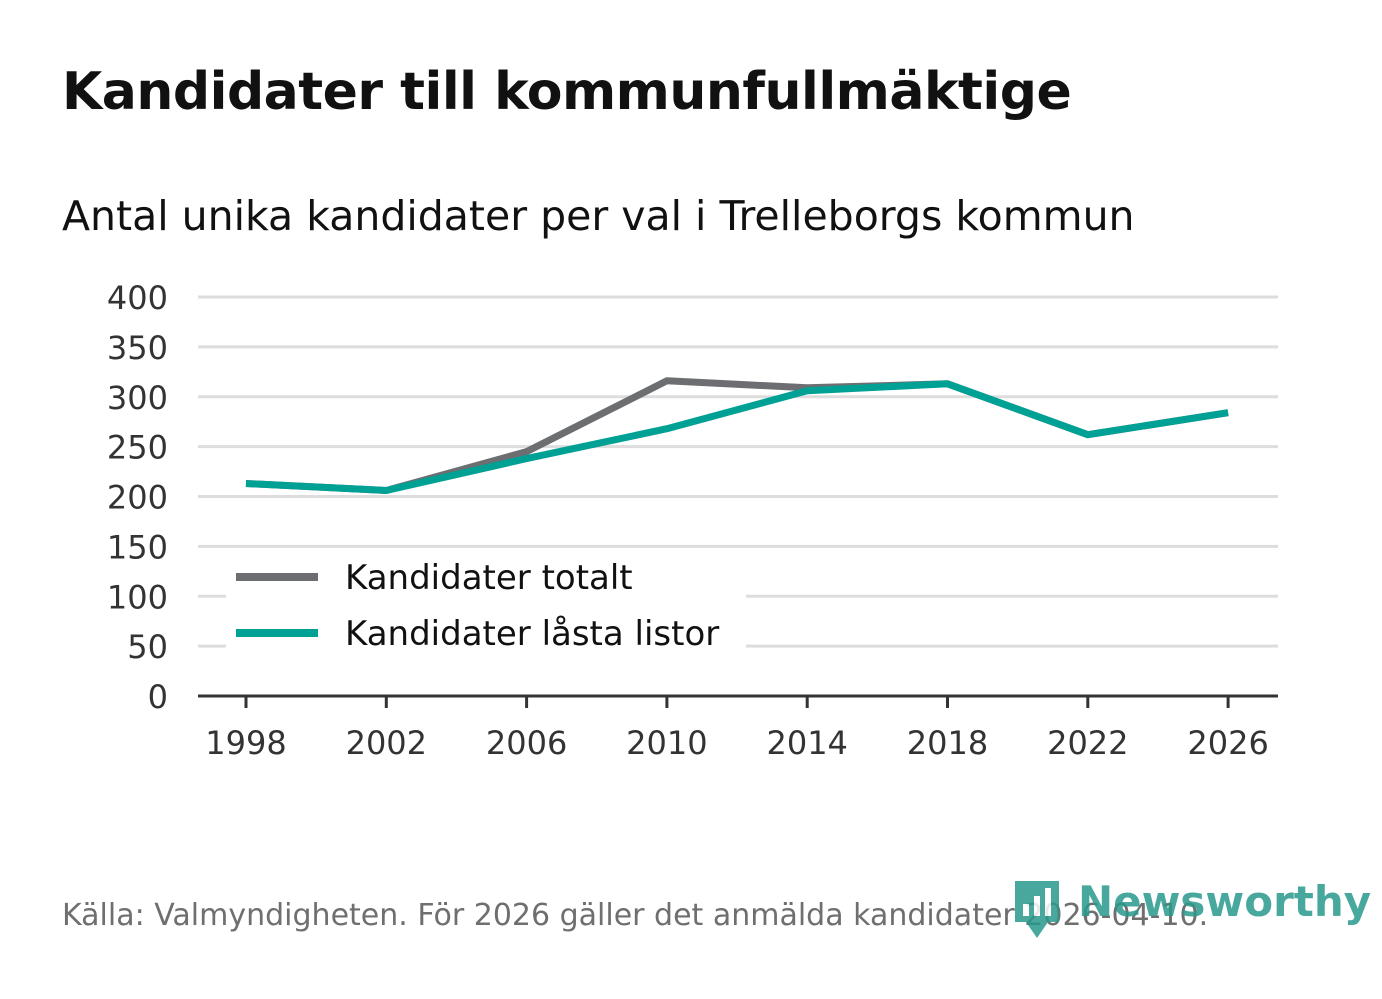  I want to click on y-tick-label-0: 0, so click(158, 697).